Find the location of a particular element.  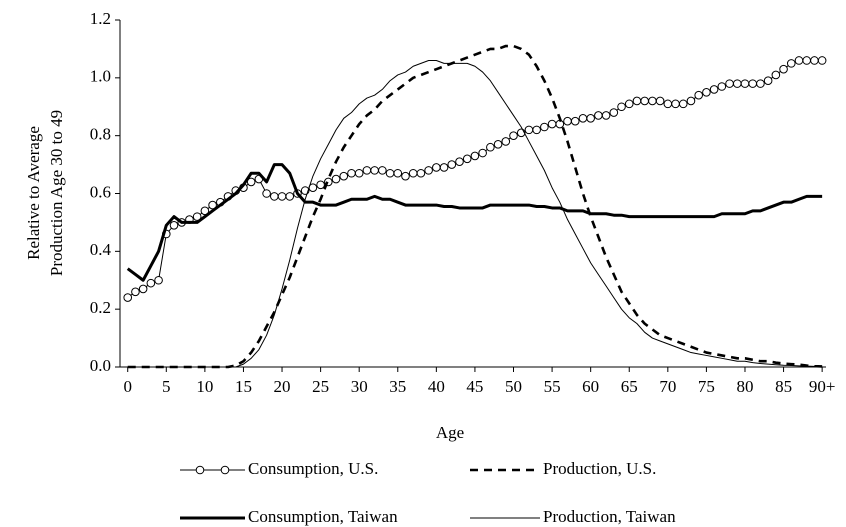

x-tick-label: 85 is located at coordinates (783, 386).